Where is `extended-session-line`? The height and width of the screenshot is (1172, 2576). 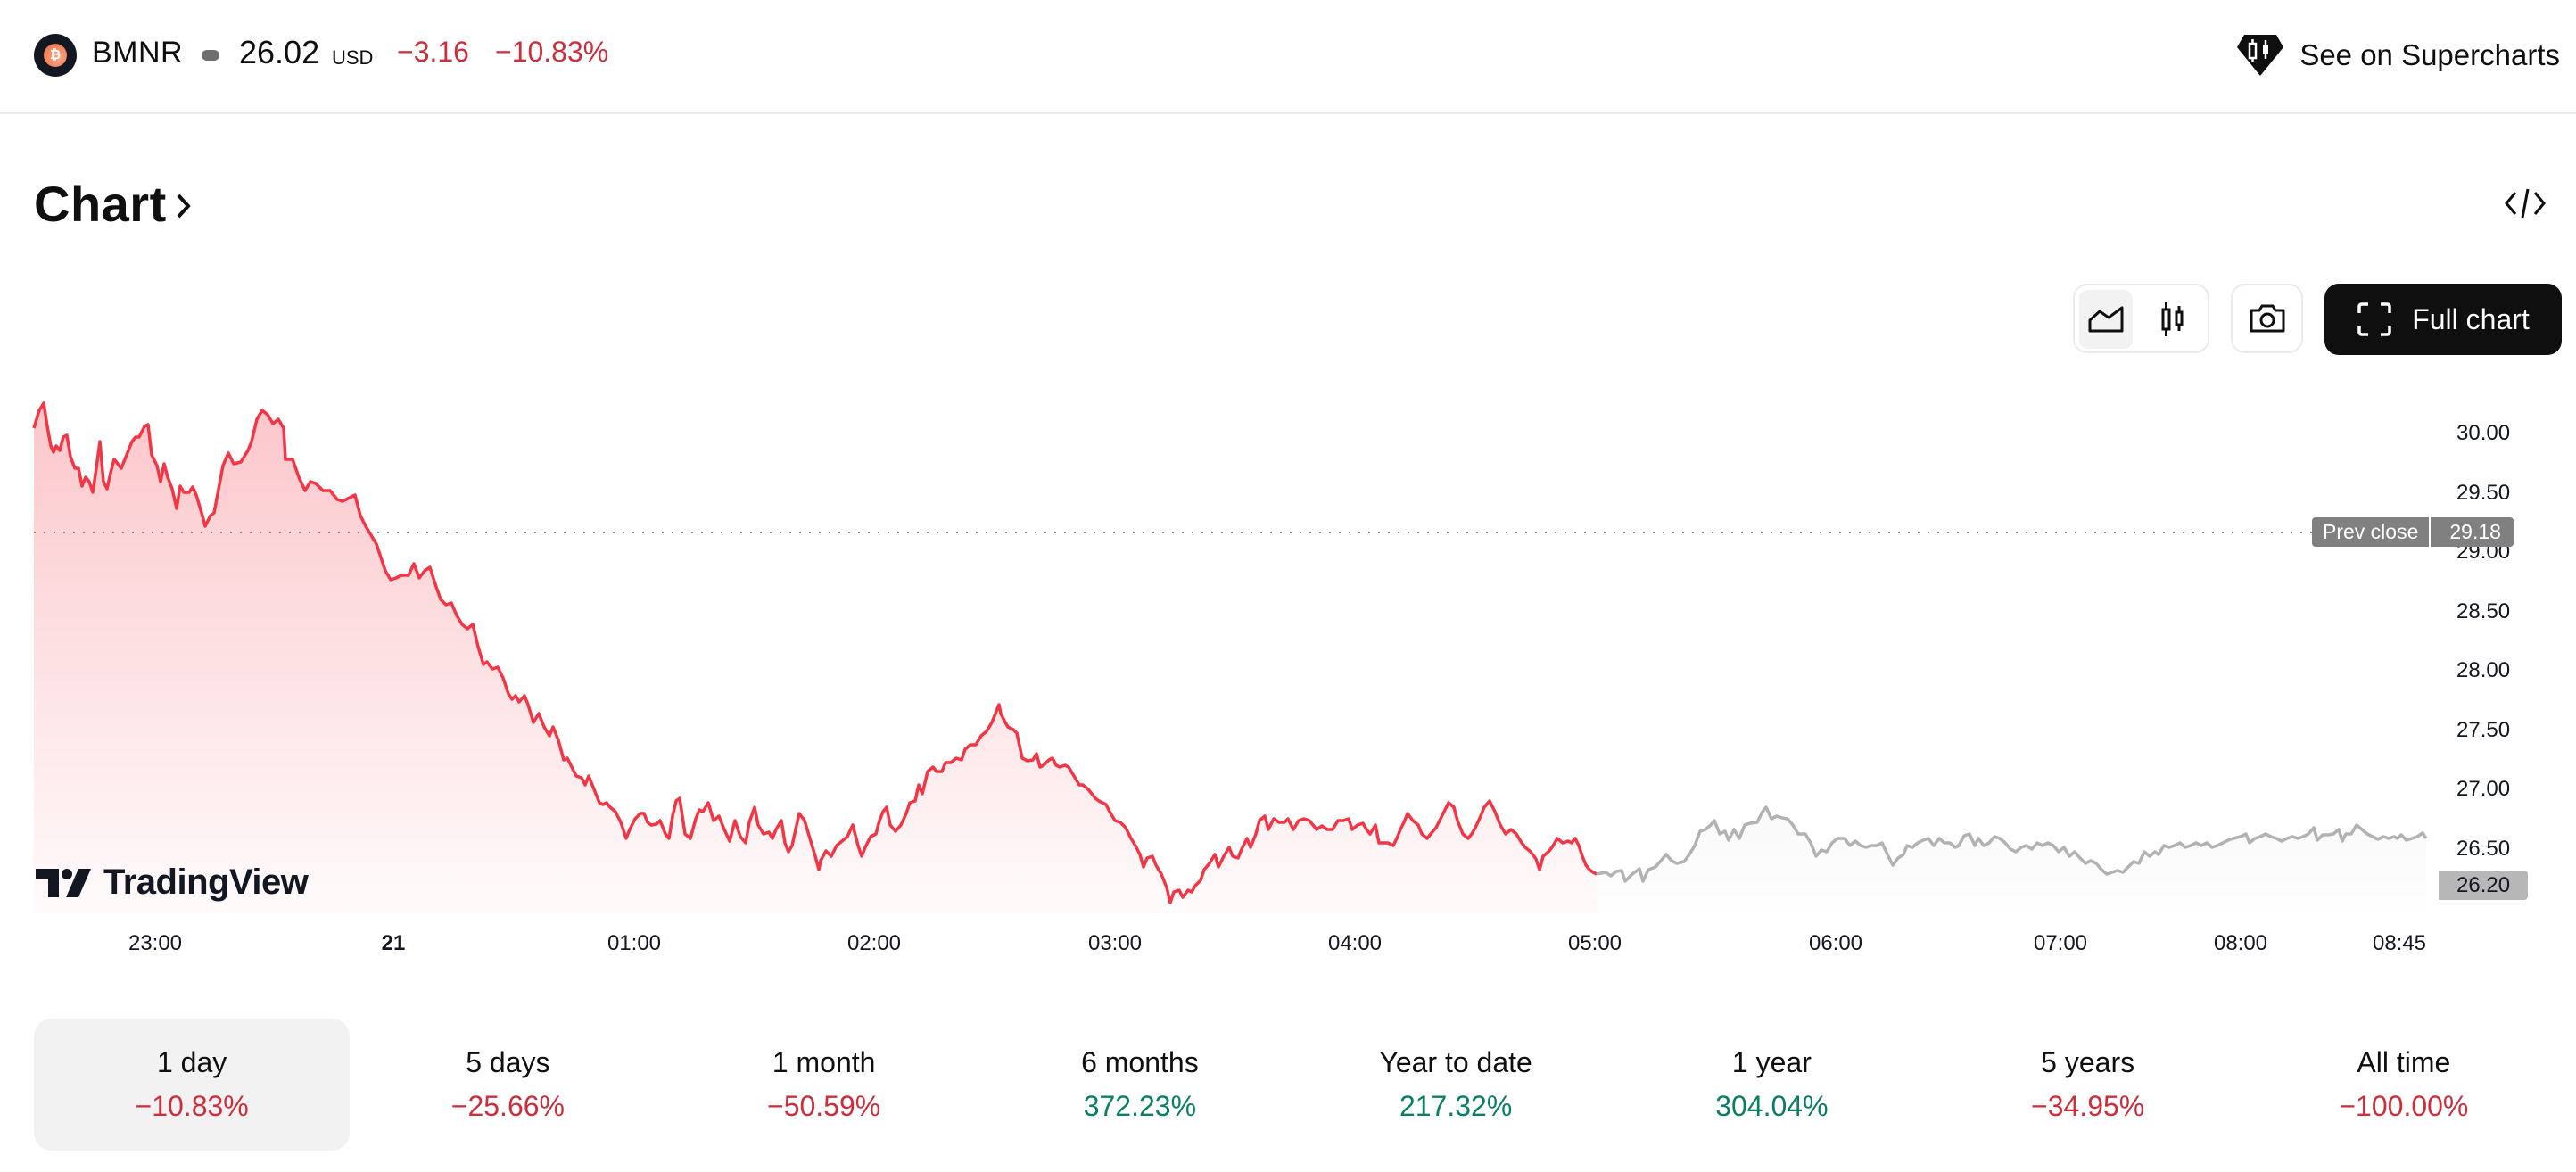 extended-session-line is located at coordinates (2012, 844).